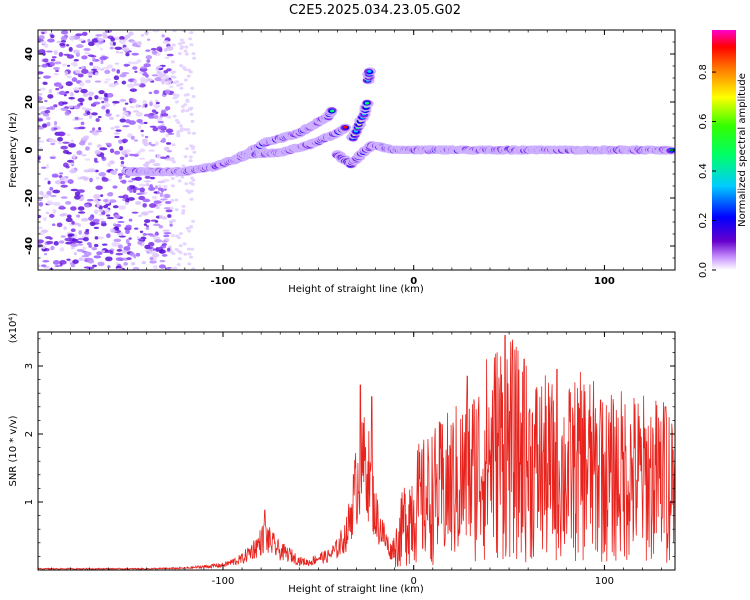 The height and width of the screenshot is (600, 750). What do you see at coordinates (13, 150) in the screenshot?
I see `spectrogram-ylabel: Frequency (Hz)` at bounding box center [13, 150].